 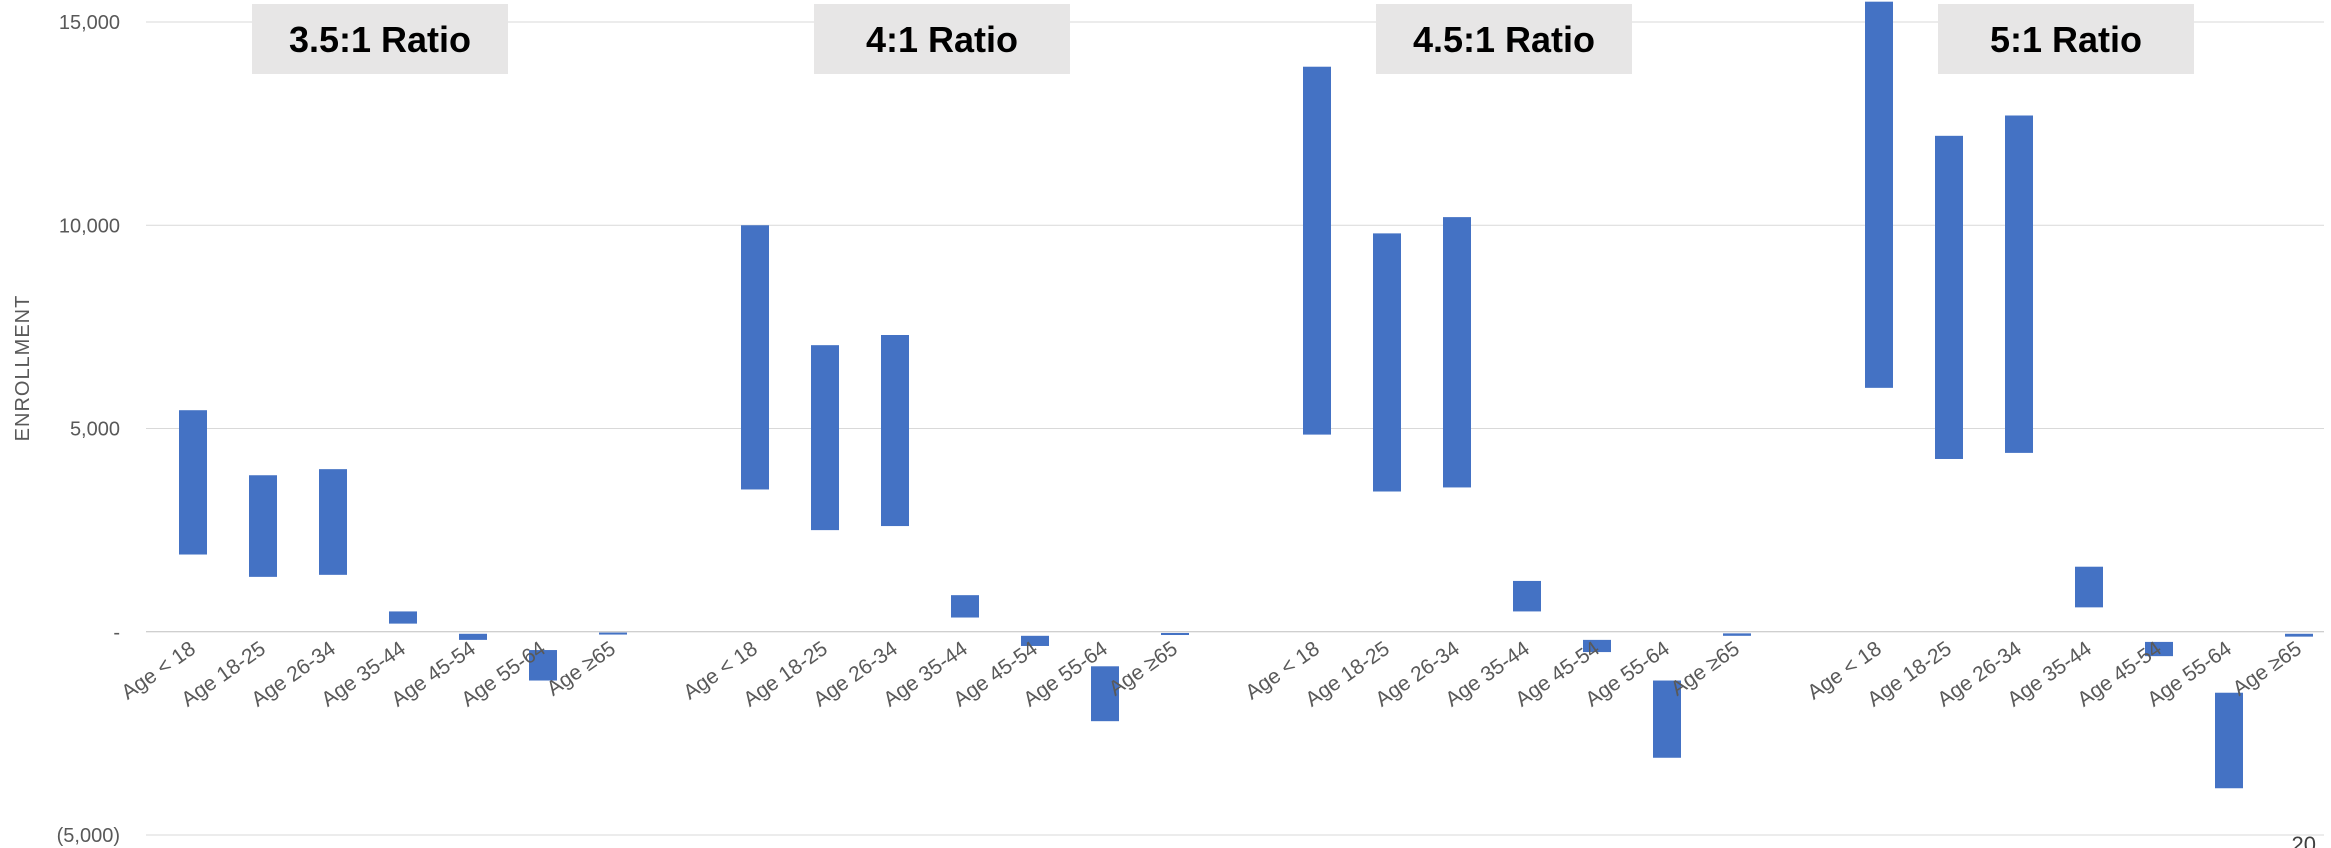 I want to click on panel-title: 5:1 Ratio, so click(x=2066, y=39).